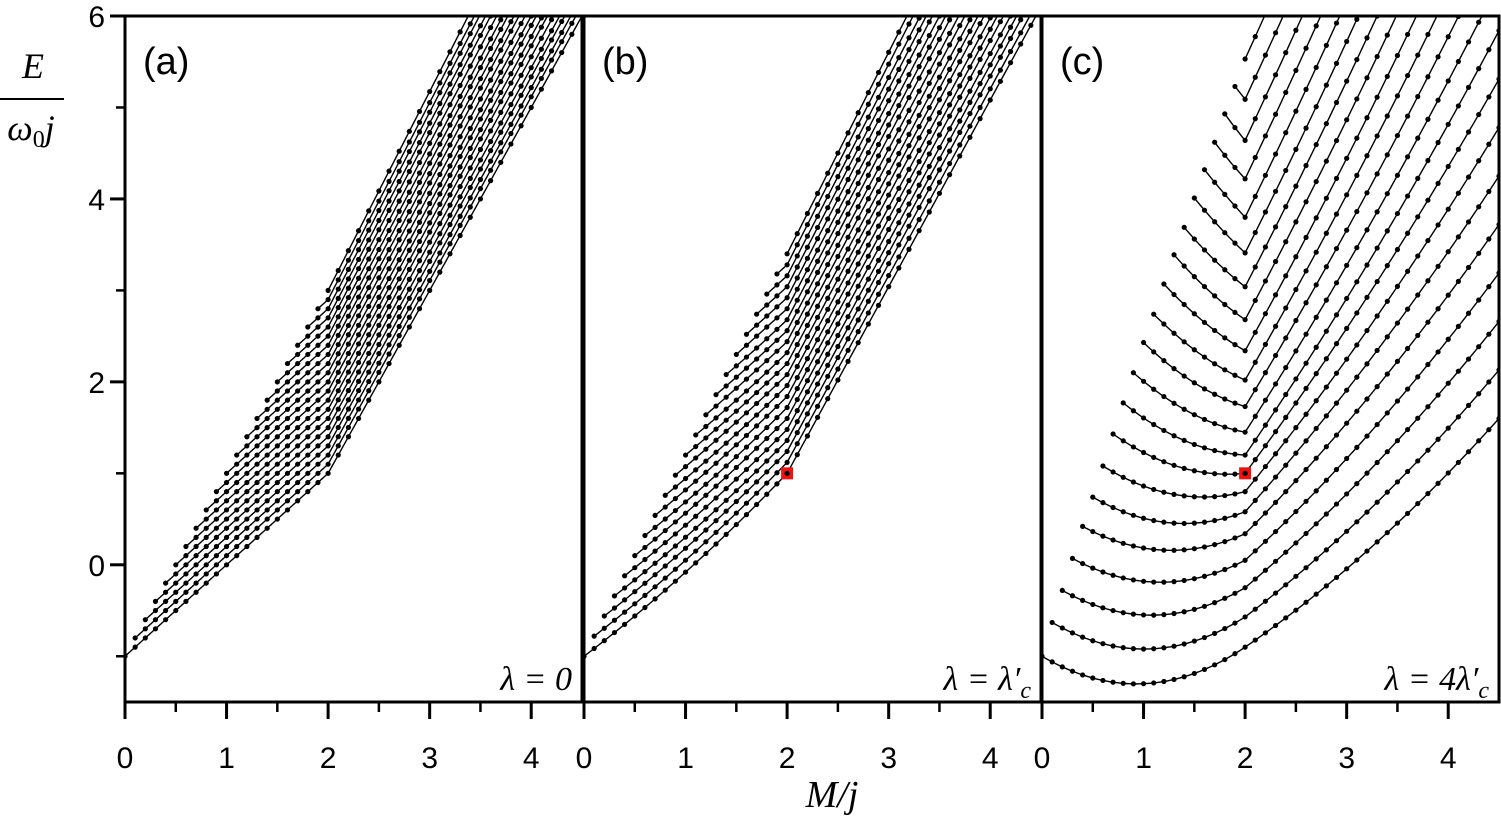 This screenshot has height=818, width=1501. I want to click on series-line, so click(1268, 98).